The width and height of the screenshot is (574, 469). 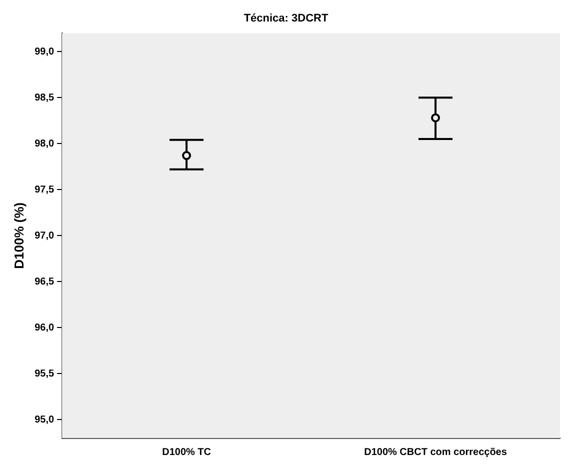 What do you see at coordinates (44, 374) in the screenshot?
I see `y-tick-label: 95,5` at bounding box center [44, 374].